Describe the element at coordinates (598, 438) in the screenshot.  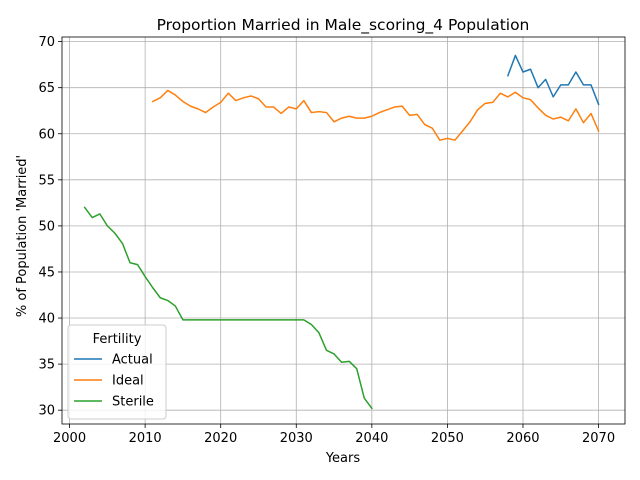
I see `x-tick-label: 2070` at that location.